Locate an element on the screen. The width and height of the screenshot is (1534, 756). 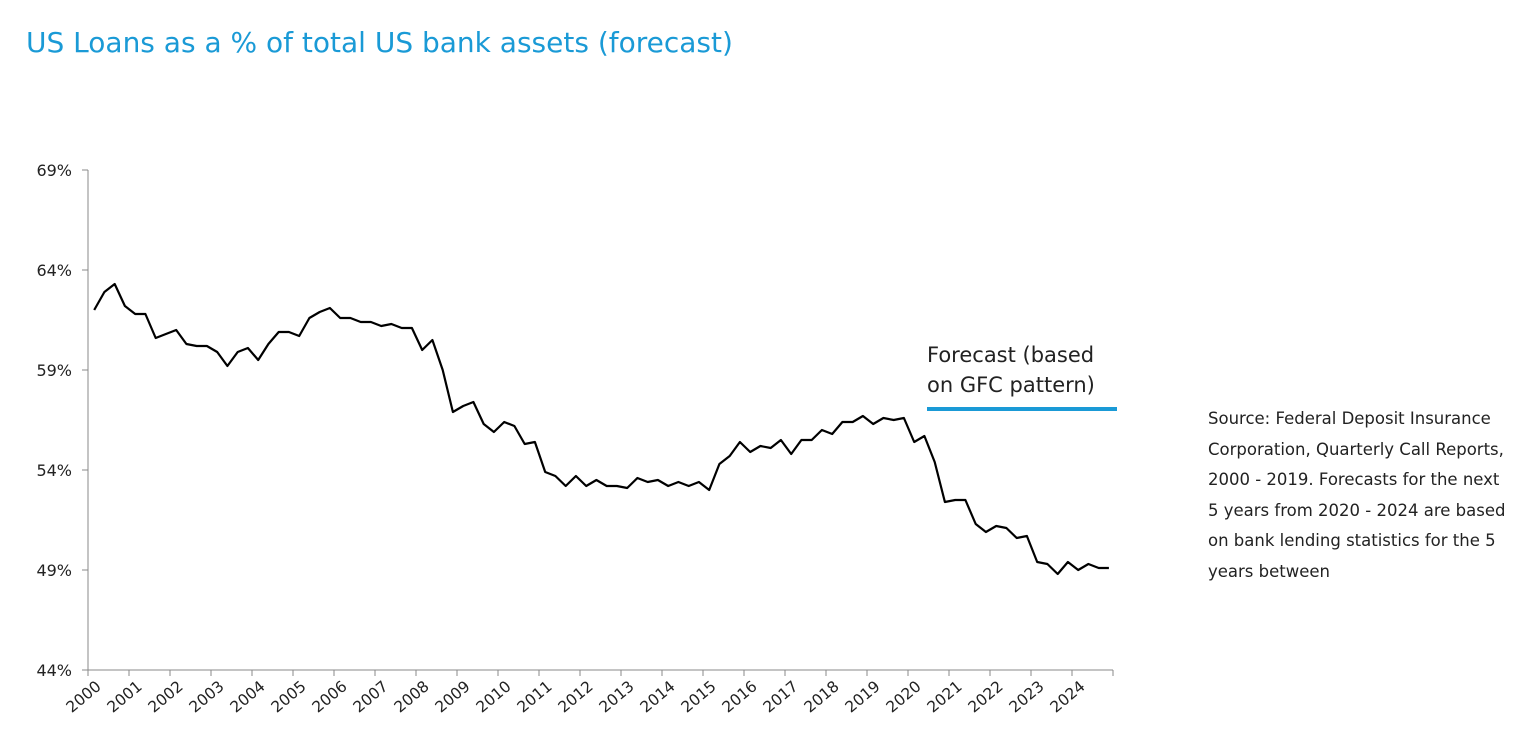
x-tick-label: 2014 is located at coordinates (658, 696).